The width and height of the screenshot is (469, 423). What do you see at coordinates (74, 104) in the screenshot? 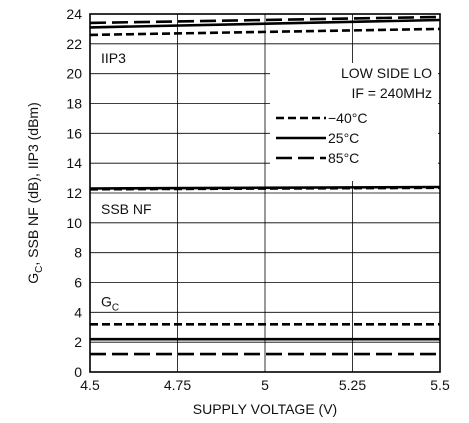
I see `y-tick-label: 18` at bounding box center [74, 104].